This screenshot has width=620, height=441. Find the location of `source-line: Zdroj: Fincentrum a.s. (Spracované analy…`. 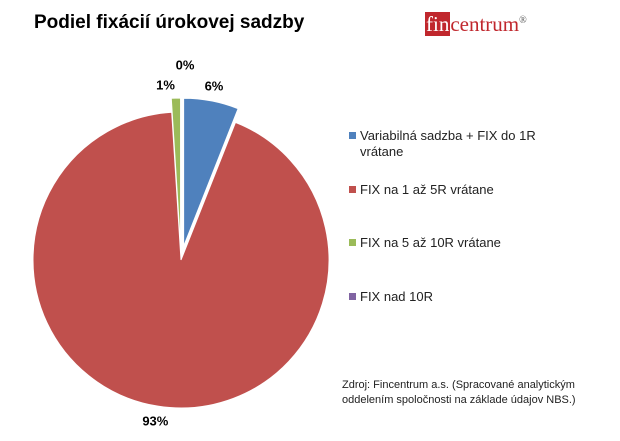

source-line: Zdroj: Fincentrum a.s. (Spracované analy… is located at coordinates (458, 385).